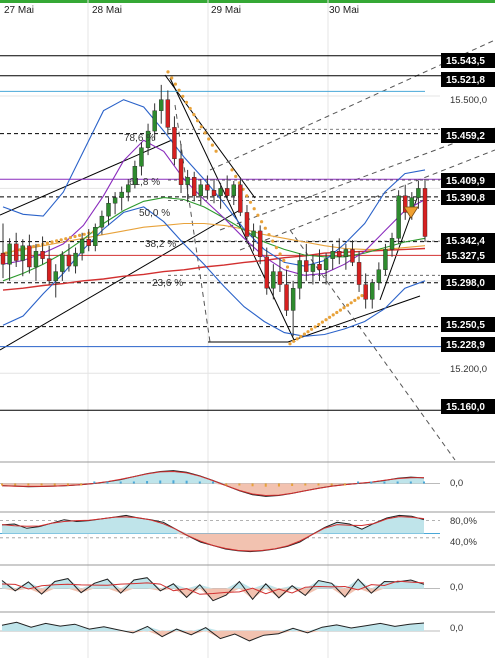 The height and width of the screenshot is (663, 495). Describe the element at coordinates (468, 100) in the screenshot. I see `axis-label-15500: 15.500,0` at that location.